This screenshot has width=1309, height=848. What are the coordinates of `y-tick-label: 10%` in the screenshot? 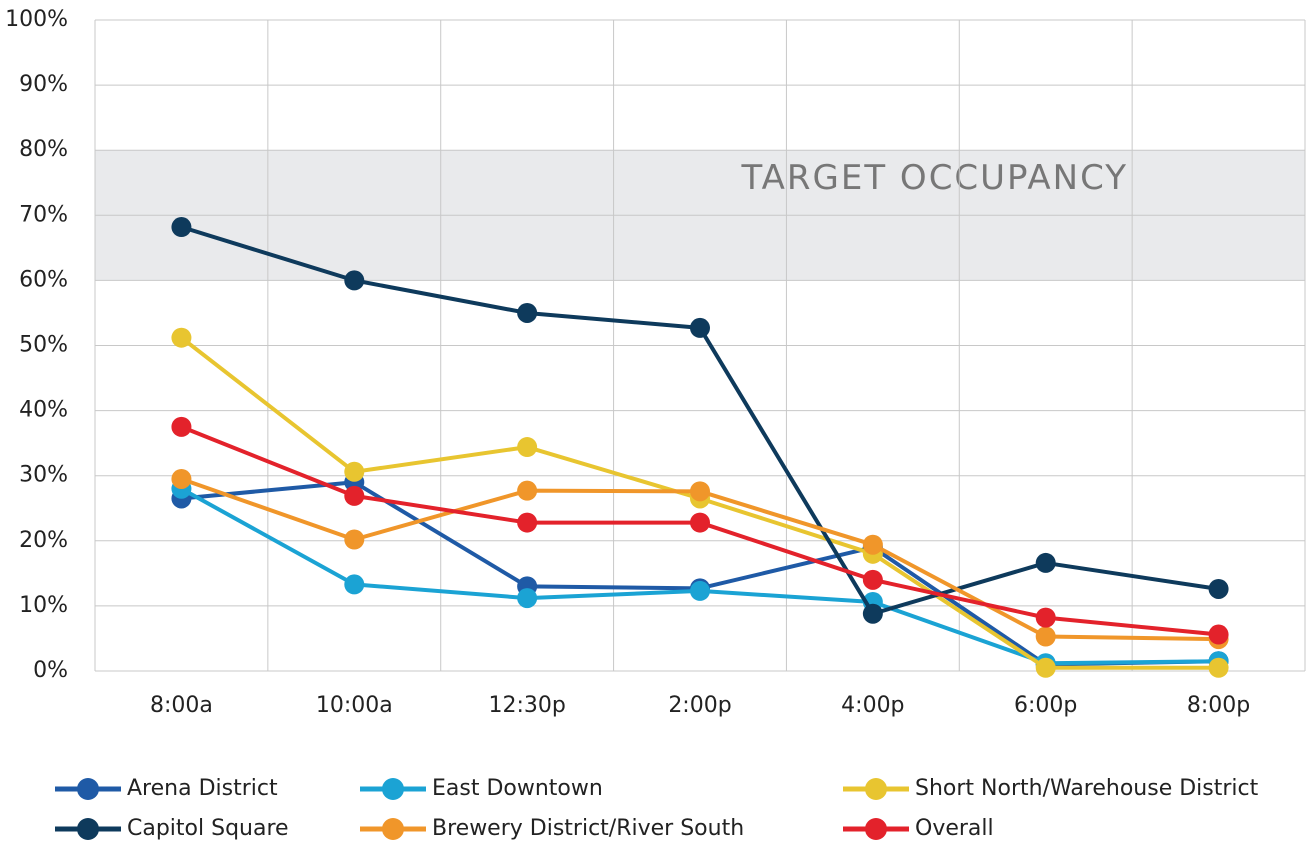 It's located at (43, 605).